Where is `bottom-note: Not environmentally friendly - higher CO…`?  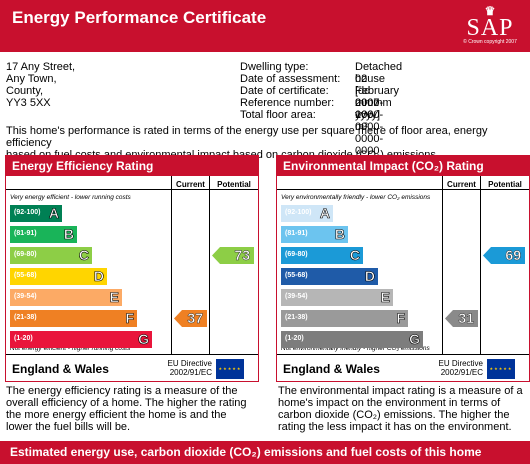 bottom-note: Not environmentally friendly - higher CO… is located at coordinates (355, 348).